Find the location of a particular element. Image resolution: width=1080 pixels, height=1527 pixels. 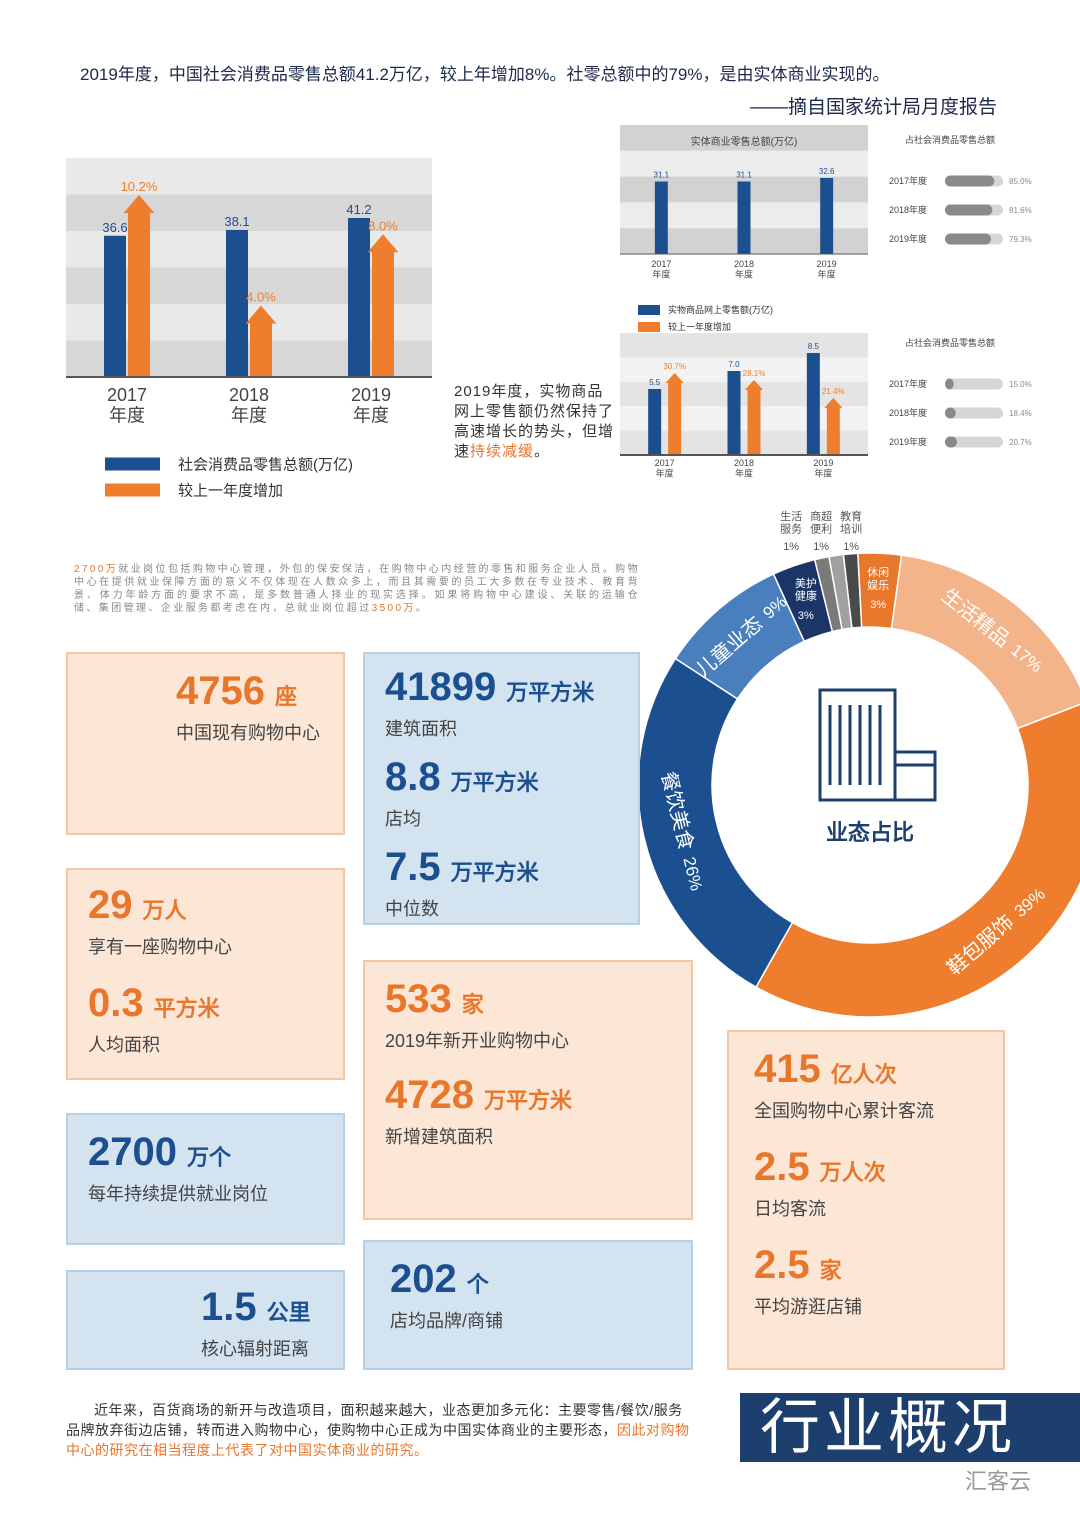

stat-value: 202 is located at coordinates (423, 1279).